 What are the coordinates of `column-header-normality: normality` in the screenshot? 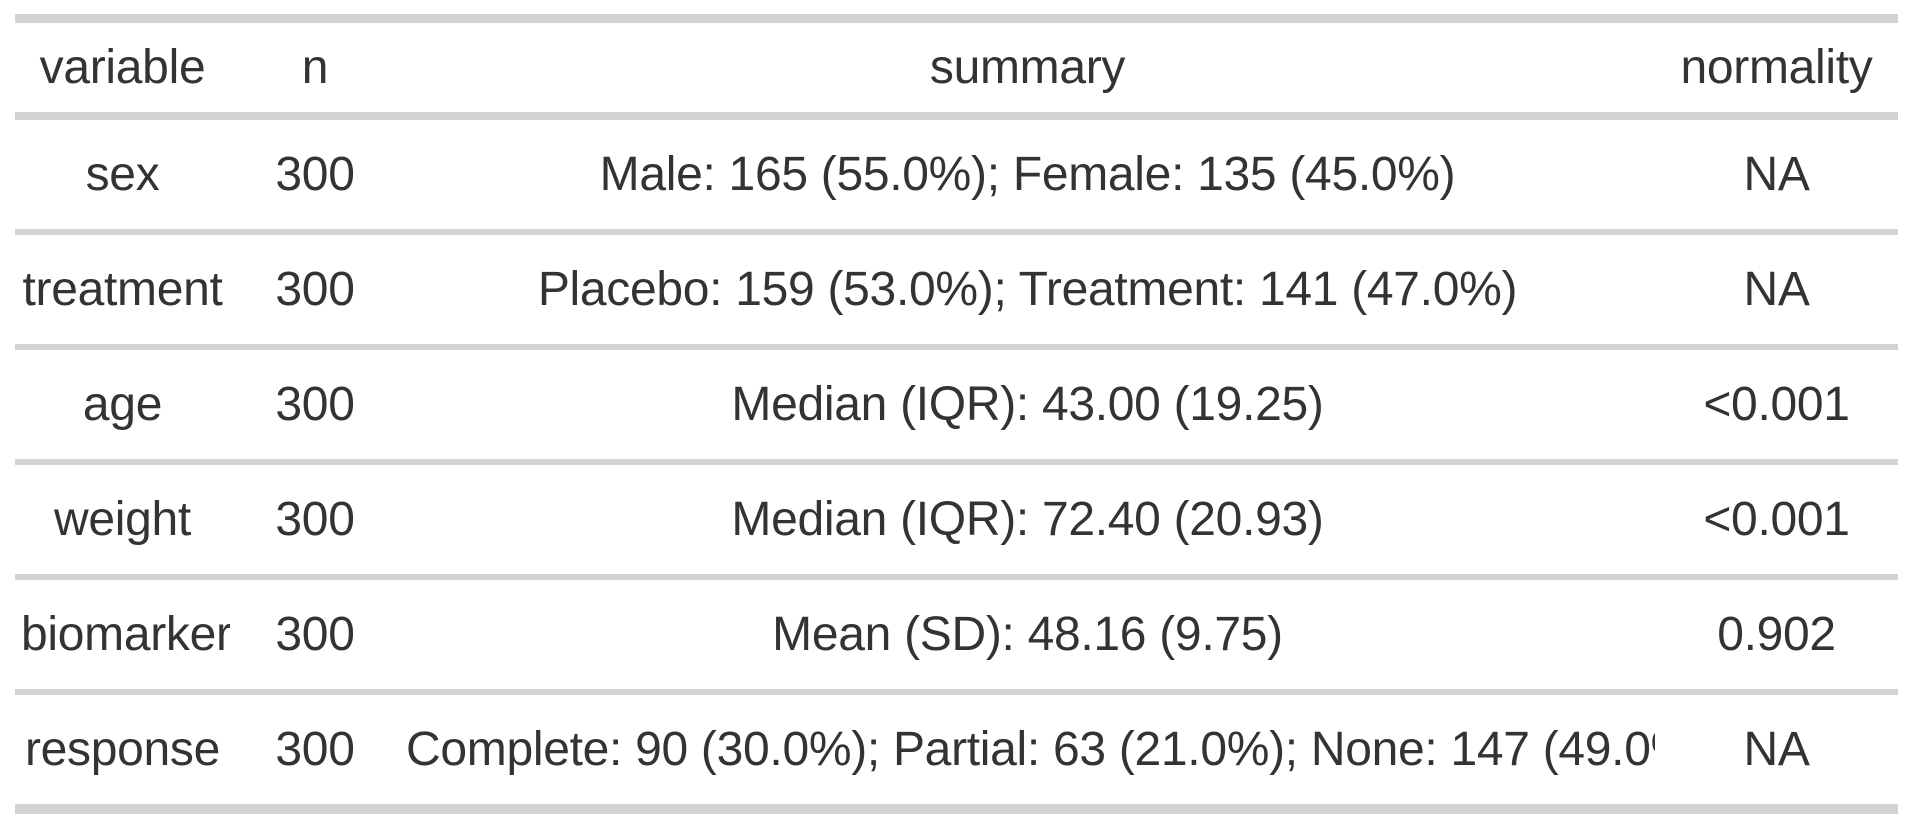 It's located at (1776, 69).